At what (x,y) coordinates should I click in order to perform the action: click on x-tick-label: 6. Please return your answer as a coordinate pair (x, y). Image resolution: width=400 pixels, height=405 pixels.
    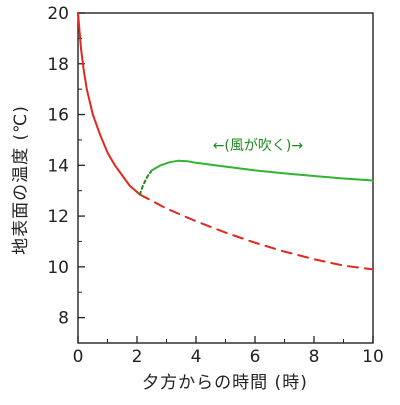
    Looking at the image, I should click on (255, 357).